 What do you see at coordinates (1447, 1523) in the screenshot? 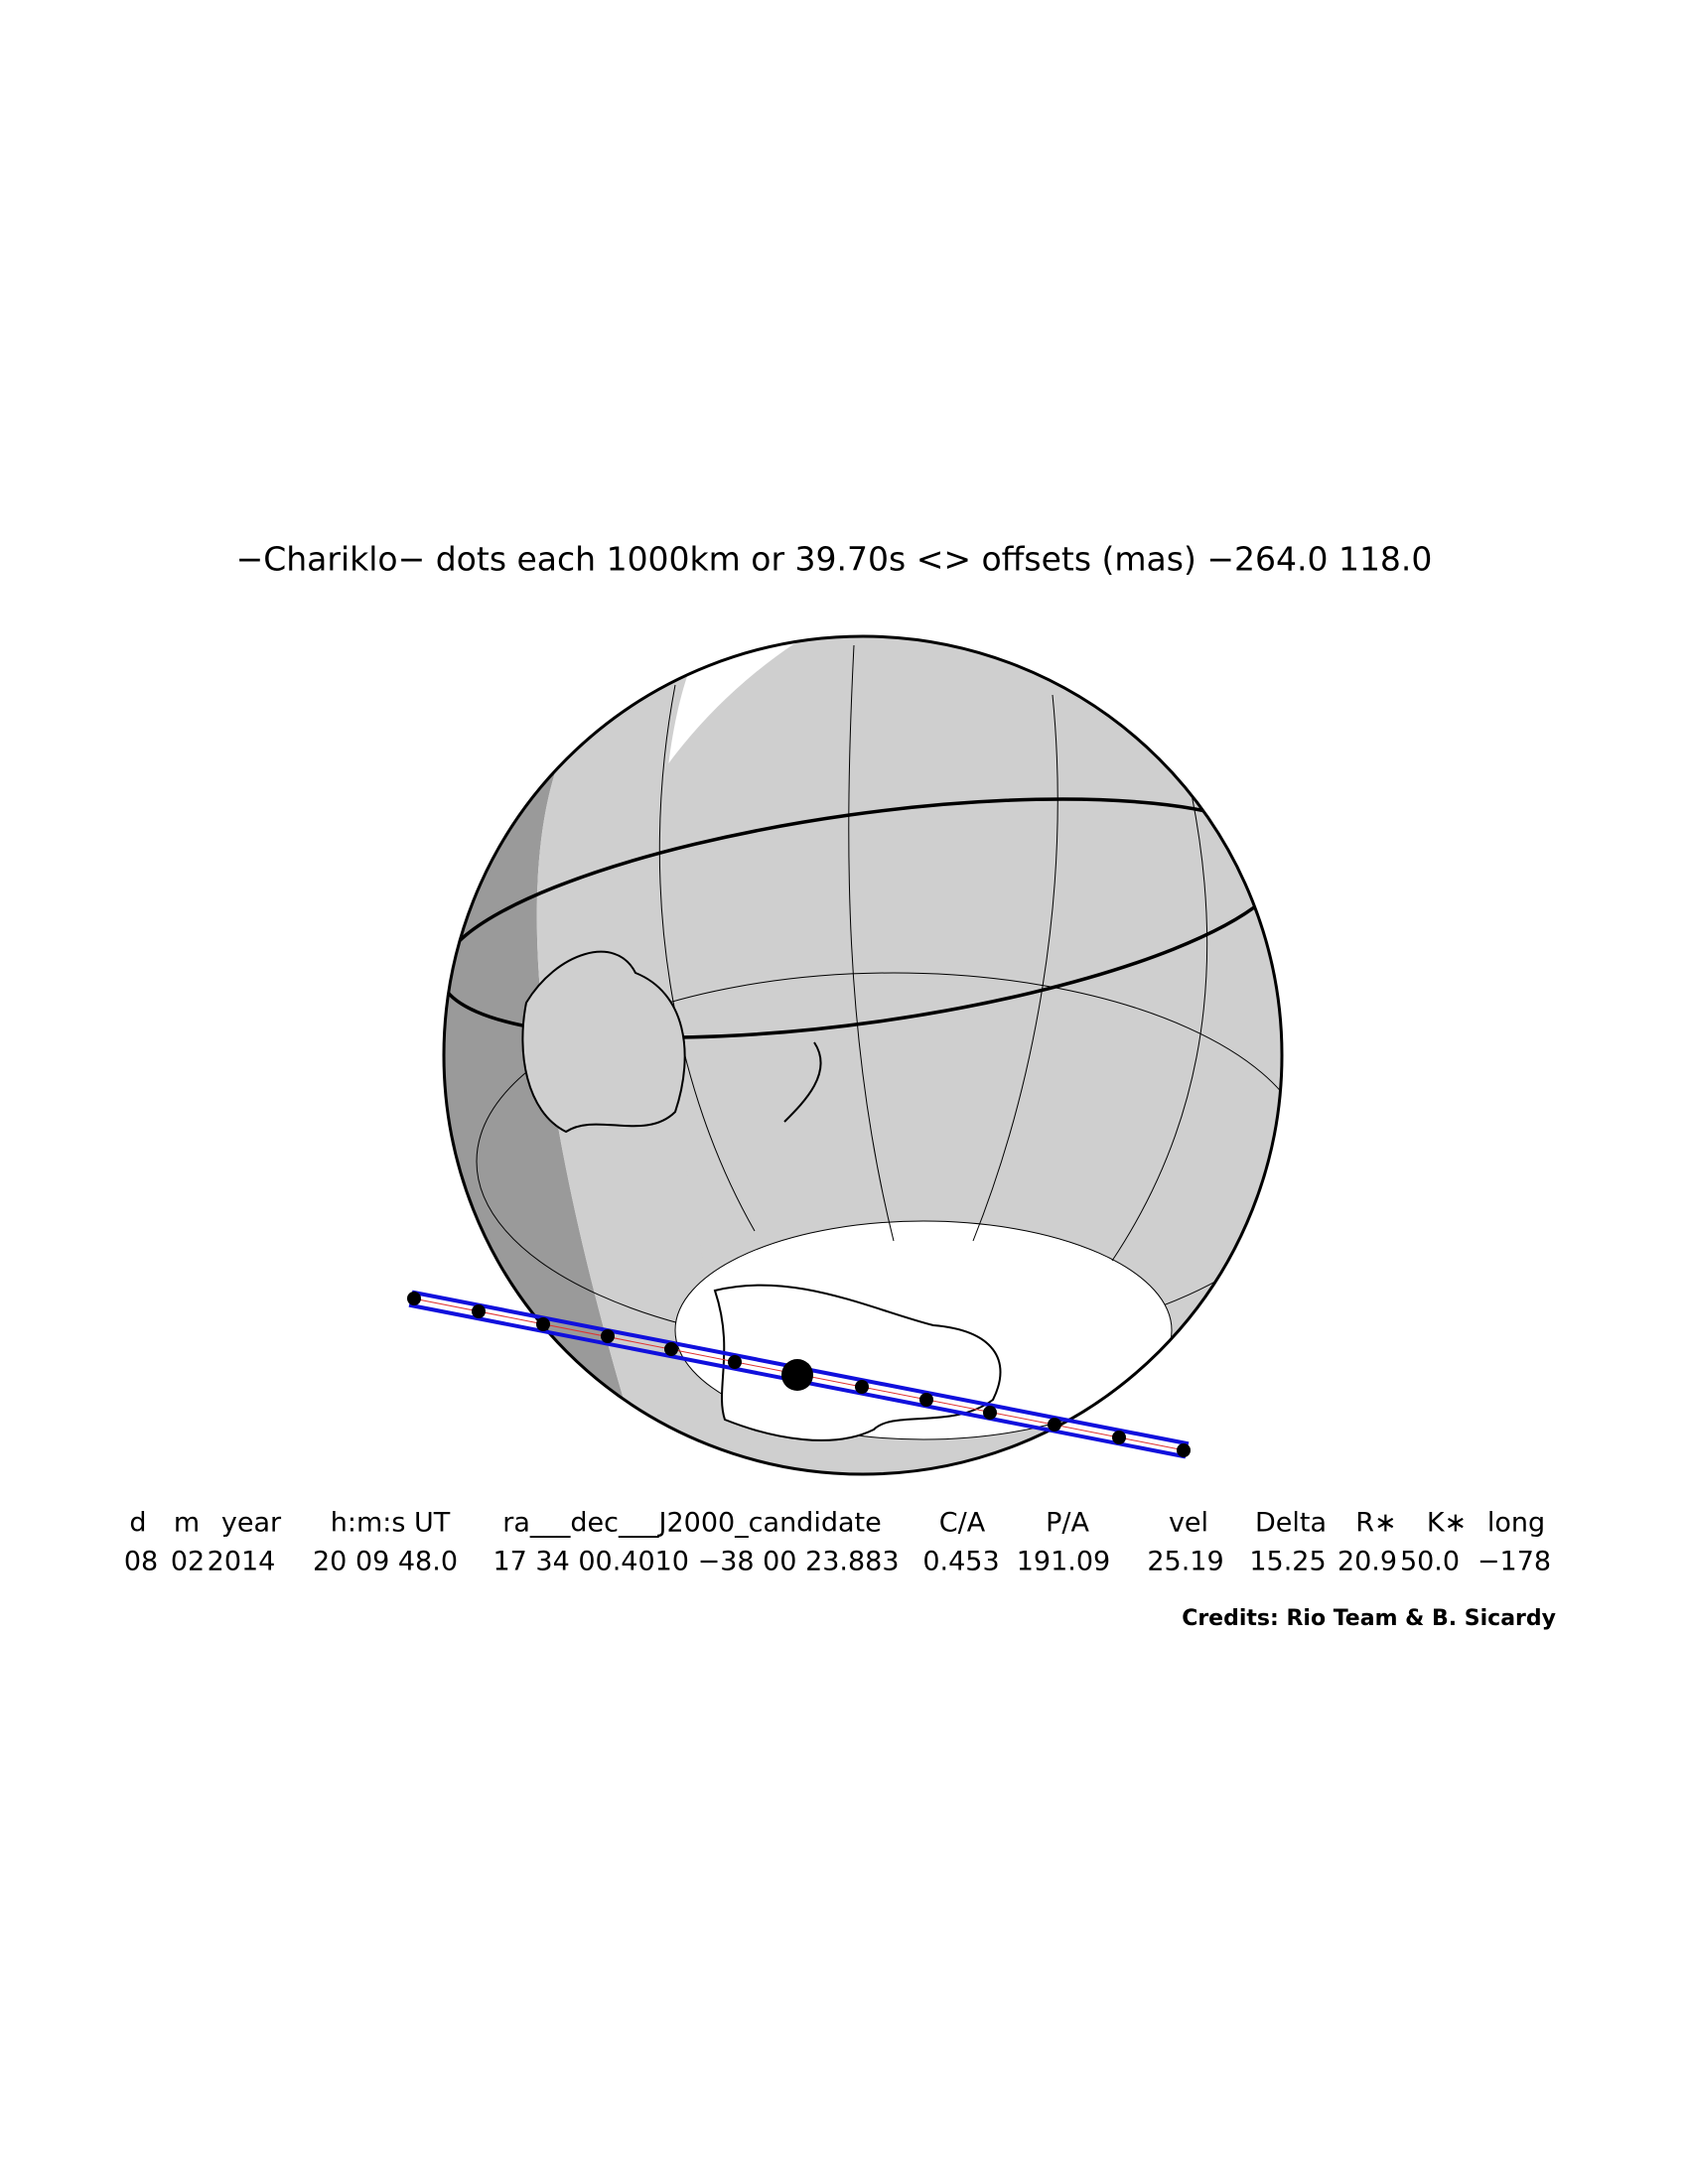
I see `column-header: K∗` at bounding box center [1447, 1523].